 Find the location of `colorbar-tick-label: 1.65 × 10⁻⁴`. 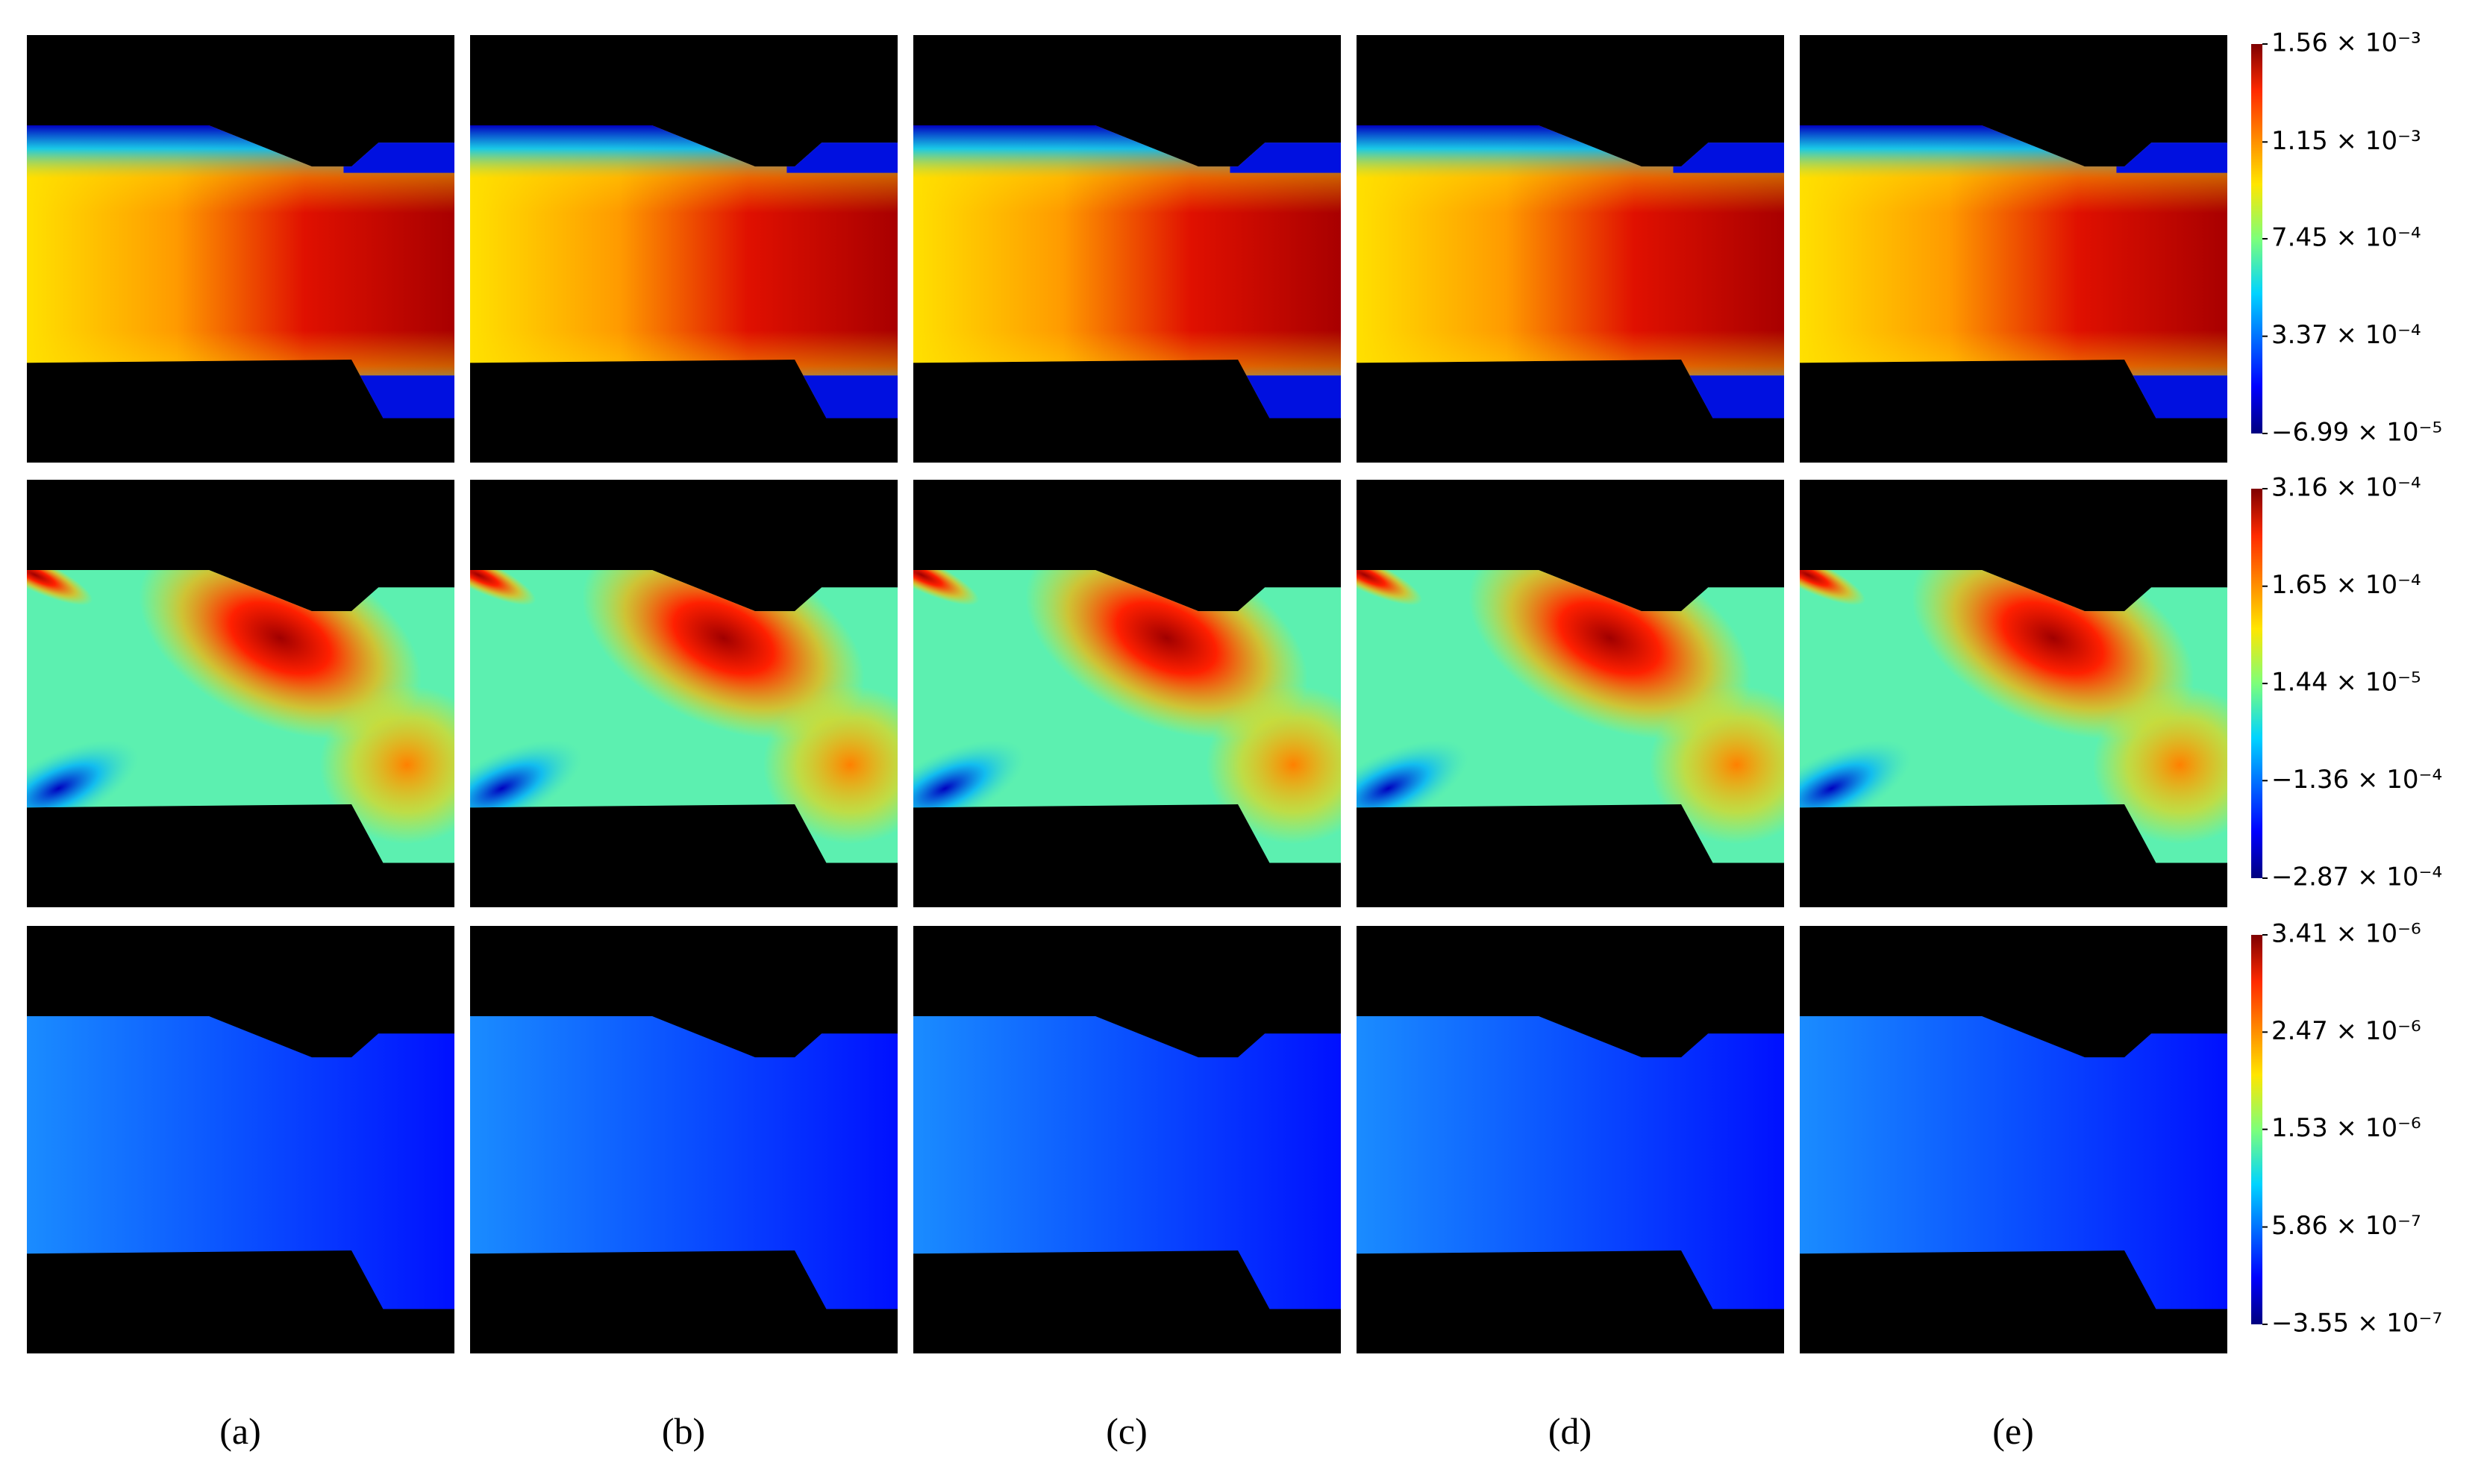

colorbar-tick-label: 1.65 × 10⁻⁴ is located at coordinates (2346, 585).